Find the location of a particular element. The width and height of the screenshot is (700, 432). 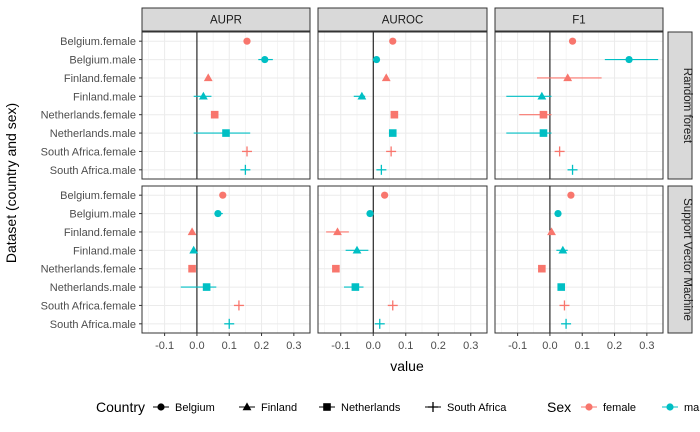

legend-country-label: Finland is located at coordinates (279, 408).